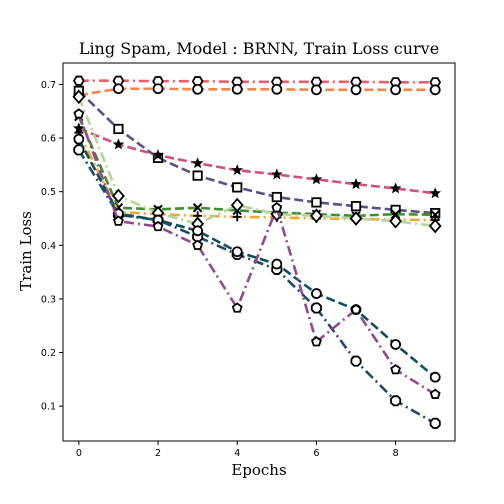 This screenshot has height=504, width=504. What do you see at coordinates (258, 470) in the screenshot?
I see `x-axis-label: Epochs` at bounding box center [258, 470].